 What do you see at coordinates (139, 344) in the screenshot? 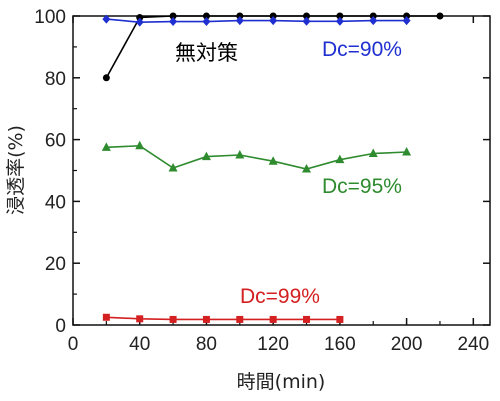
I see `x-tick-label: 40` at bounding box center [139, 344].